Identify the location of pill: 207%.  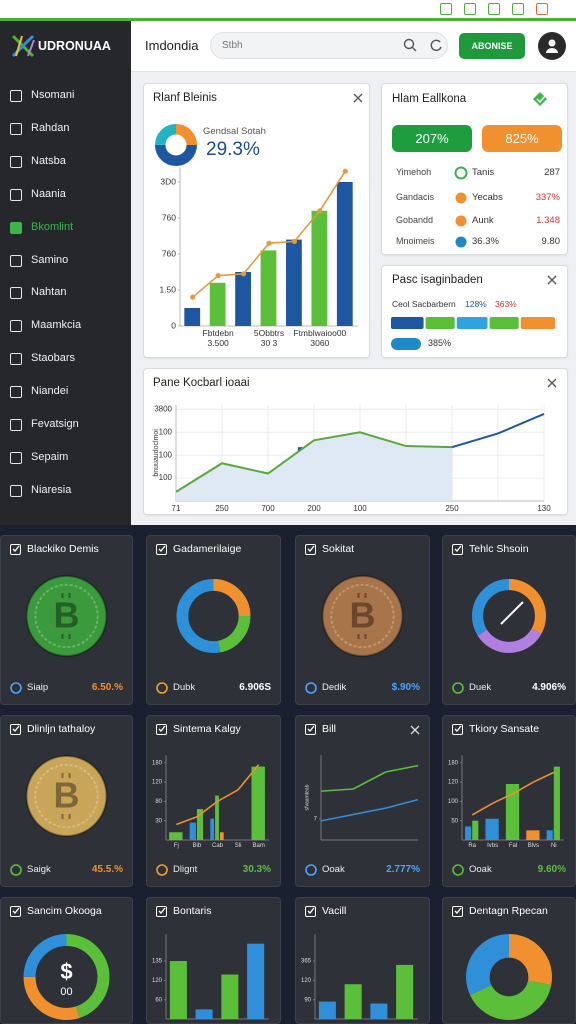
(432, 138).